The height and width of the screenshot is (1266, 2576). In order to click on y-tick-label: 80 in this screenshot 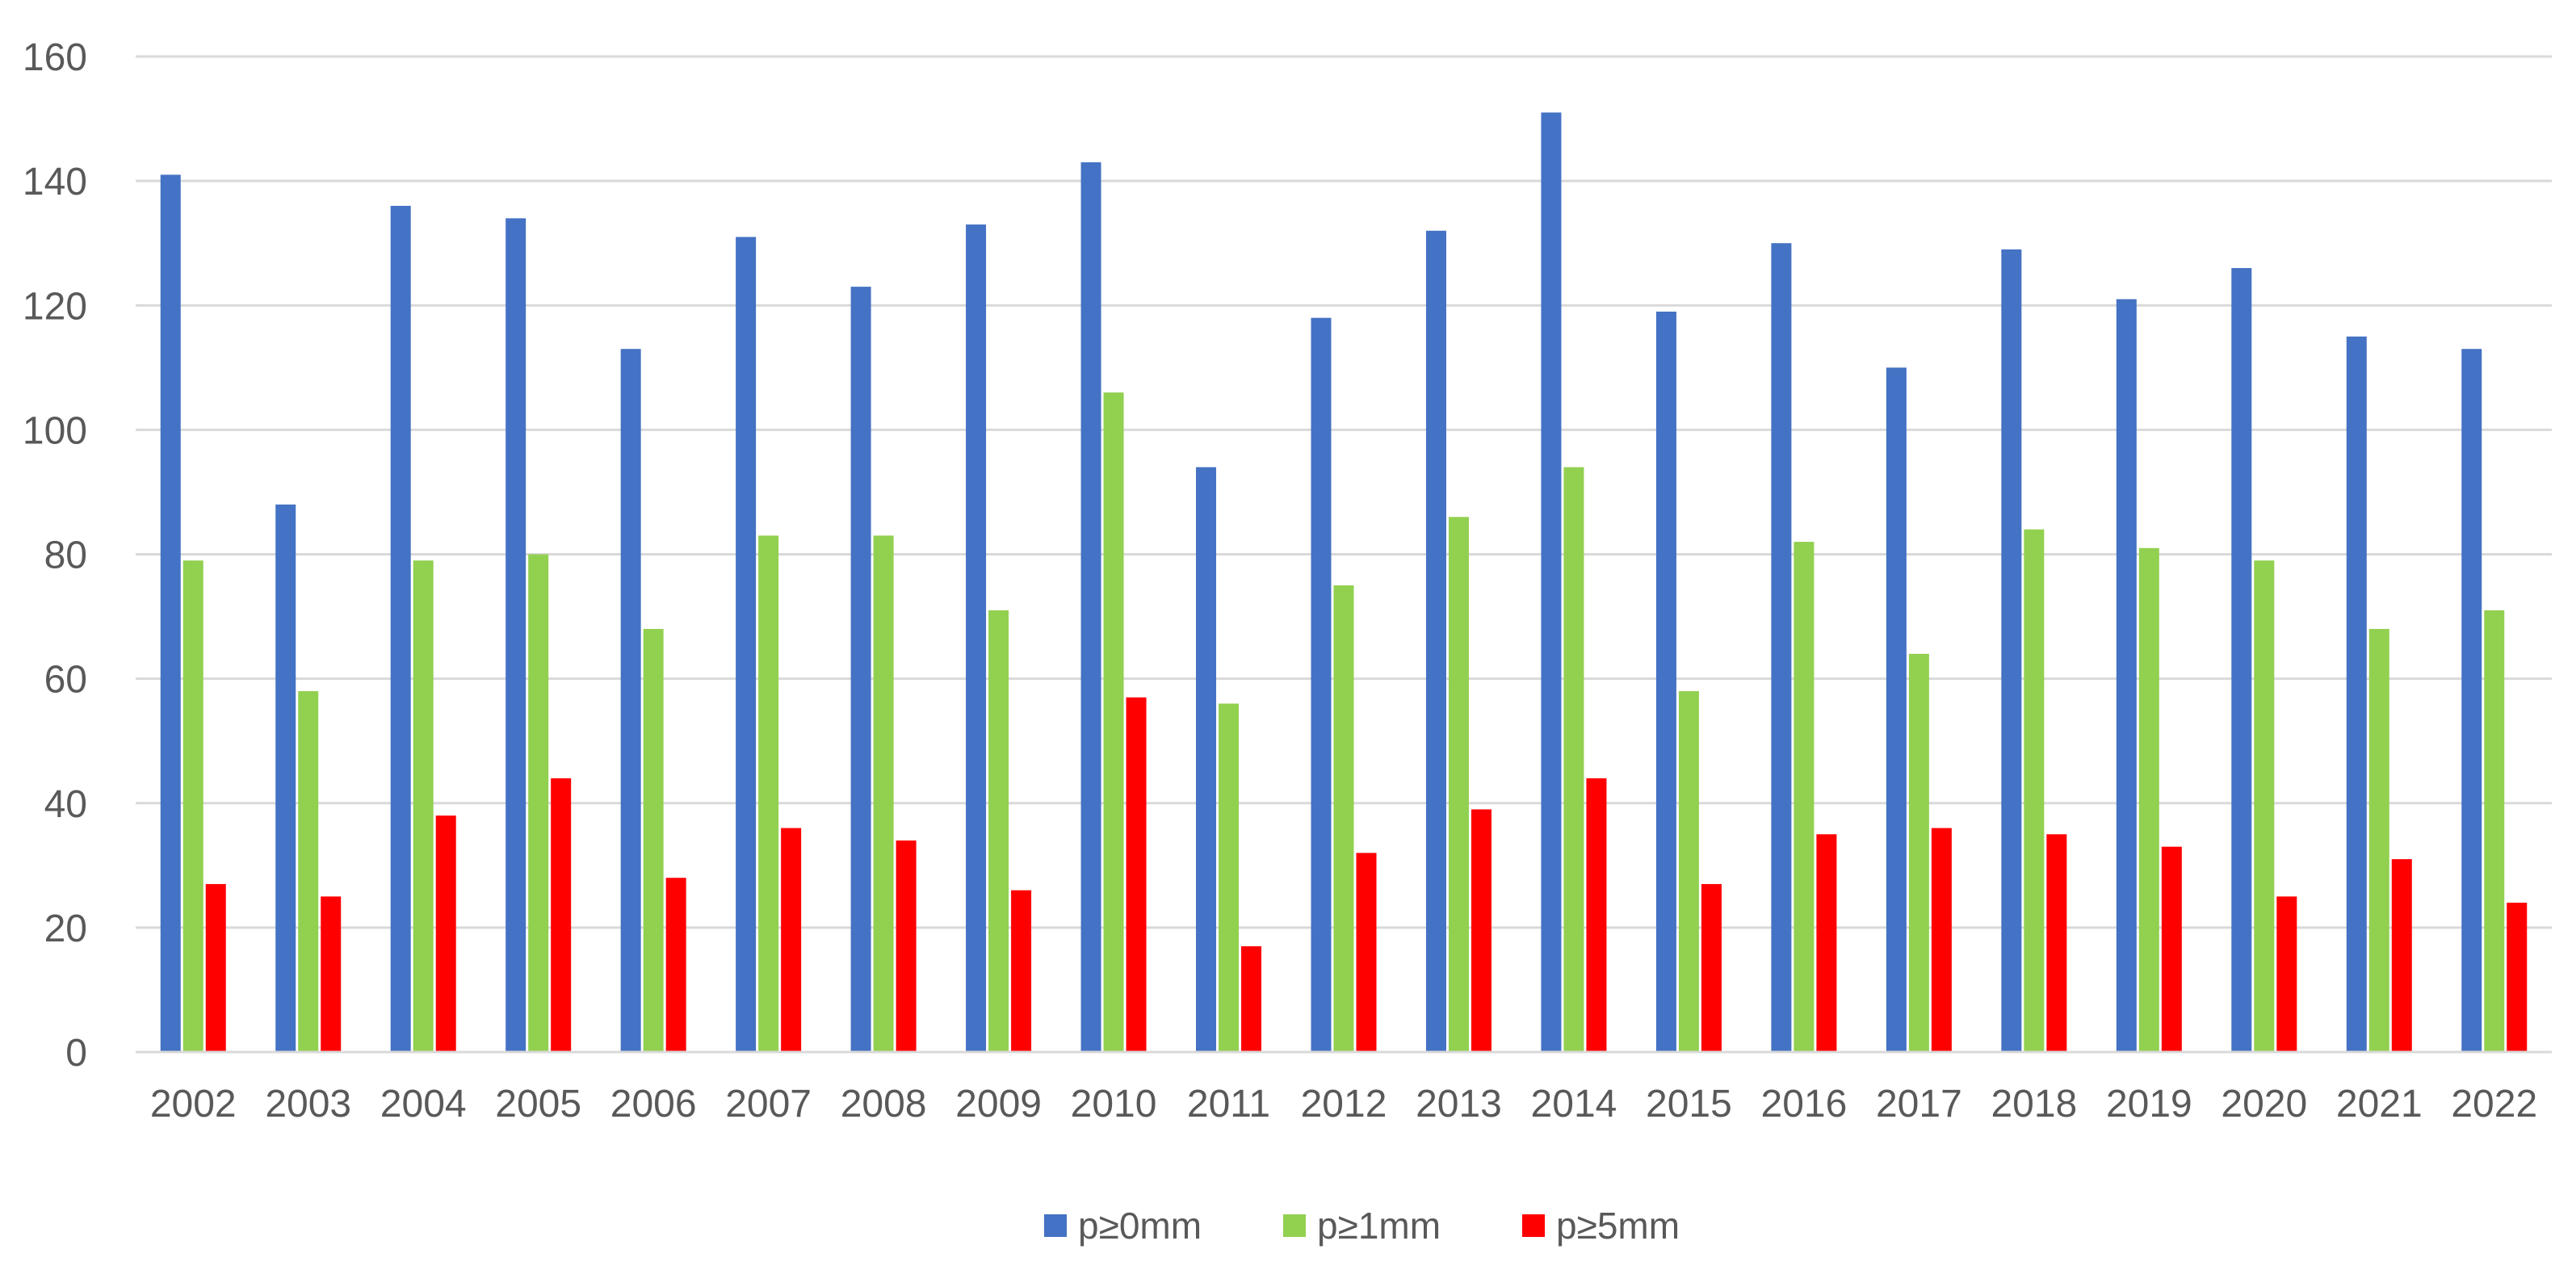, I will do `click(65, 556)`.